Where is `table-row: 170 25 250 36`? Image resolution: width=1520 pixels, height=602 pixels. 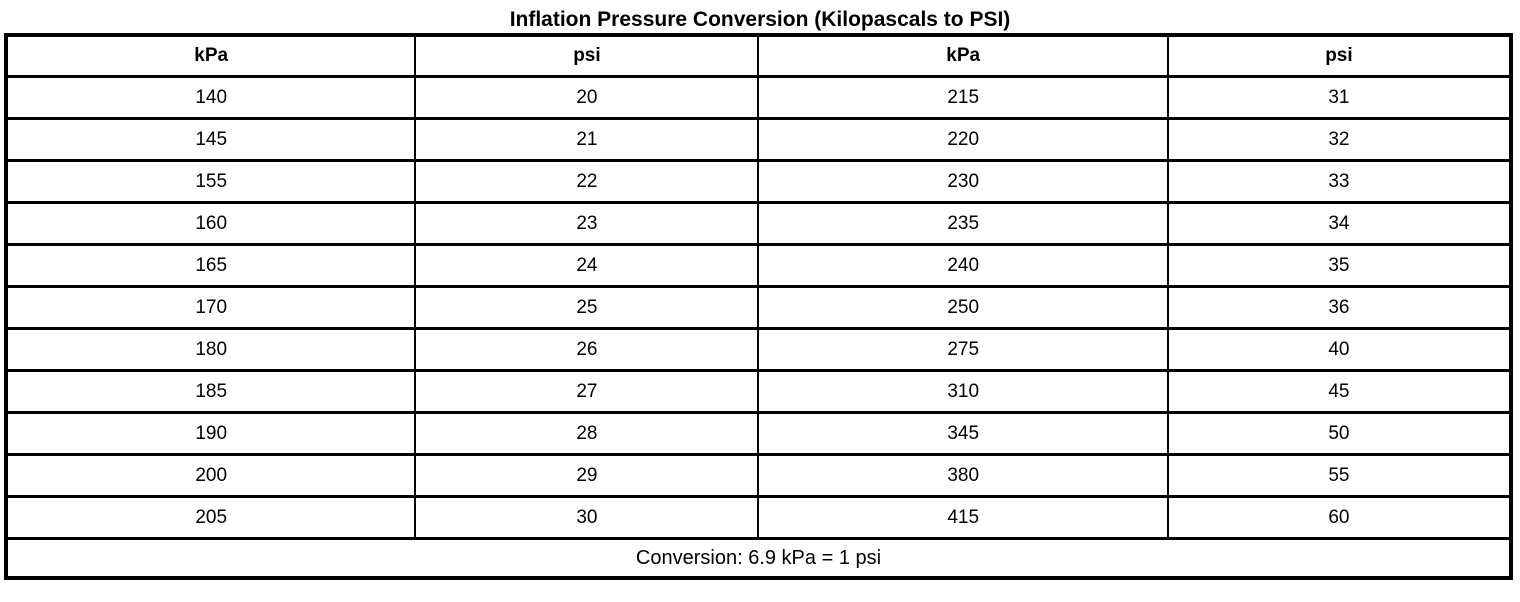 table-row: 170 25 250 36 is located at coordinates (758, 307).